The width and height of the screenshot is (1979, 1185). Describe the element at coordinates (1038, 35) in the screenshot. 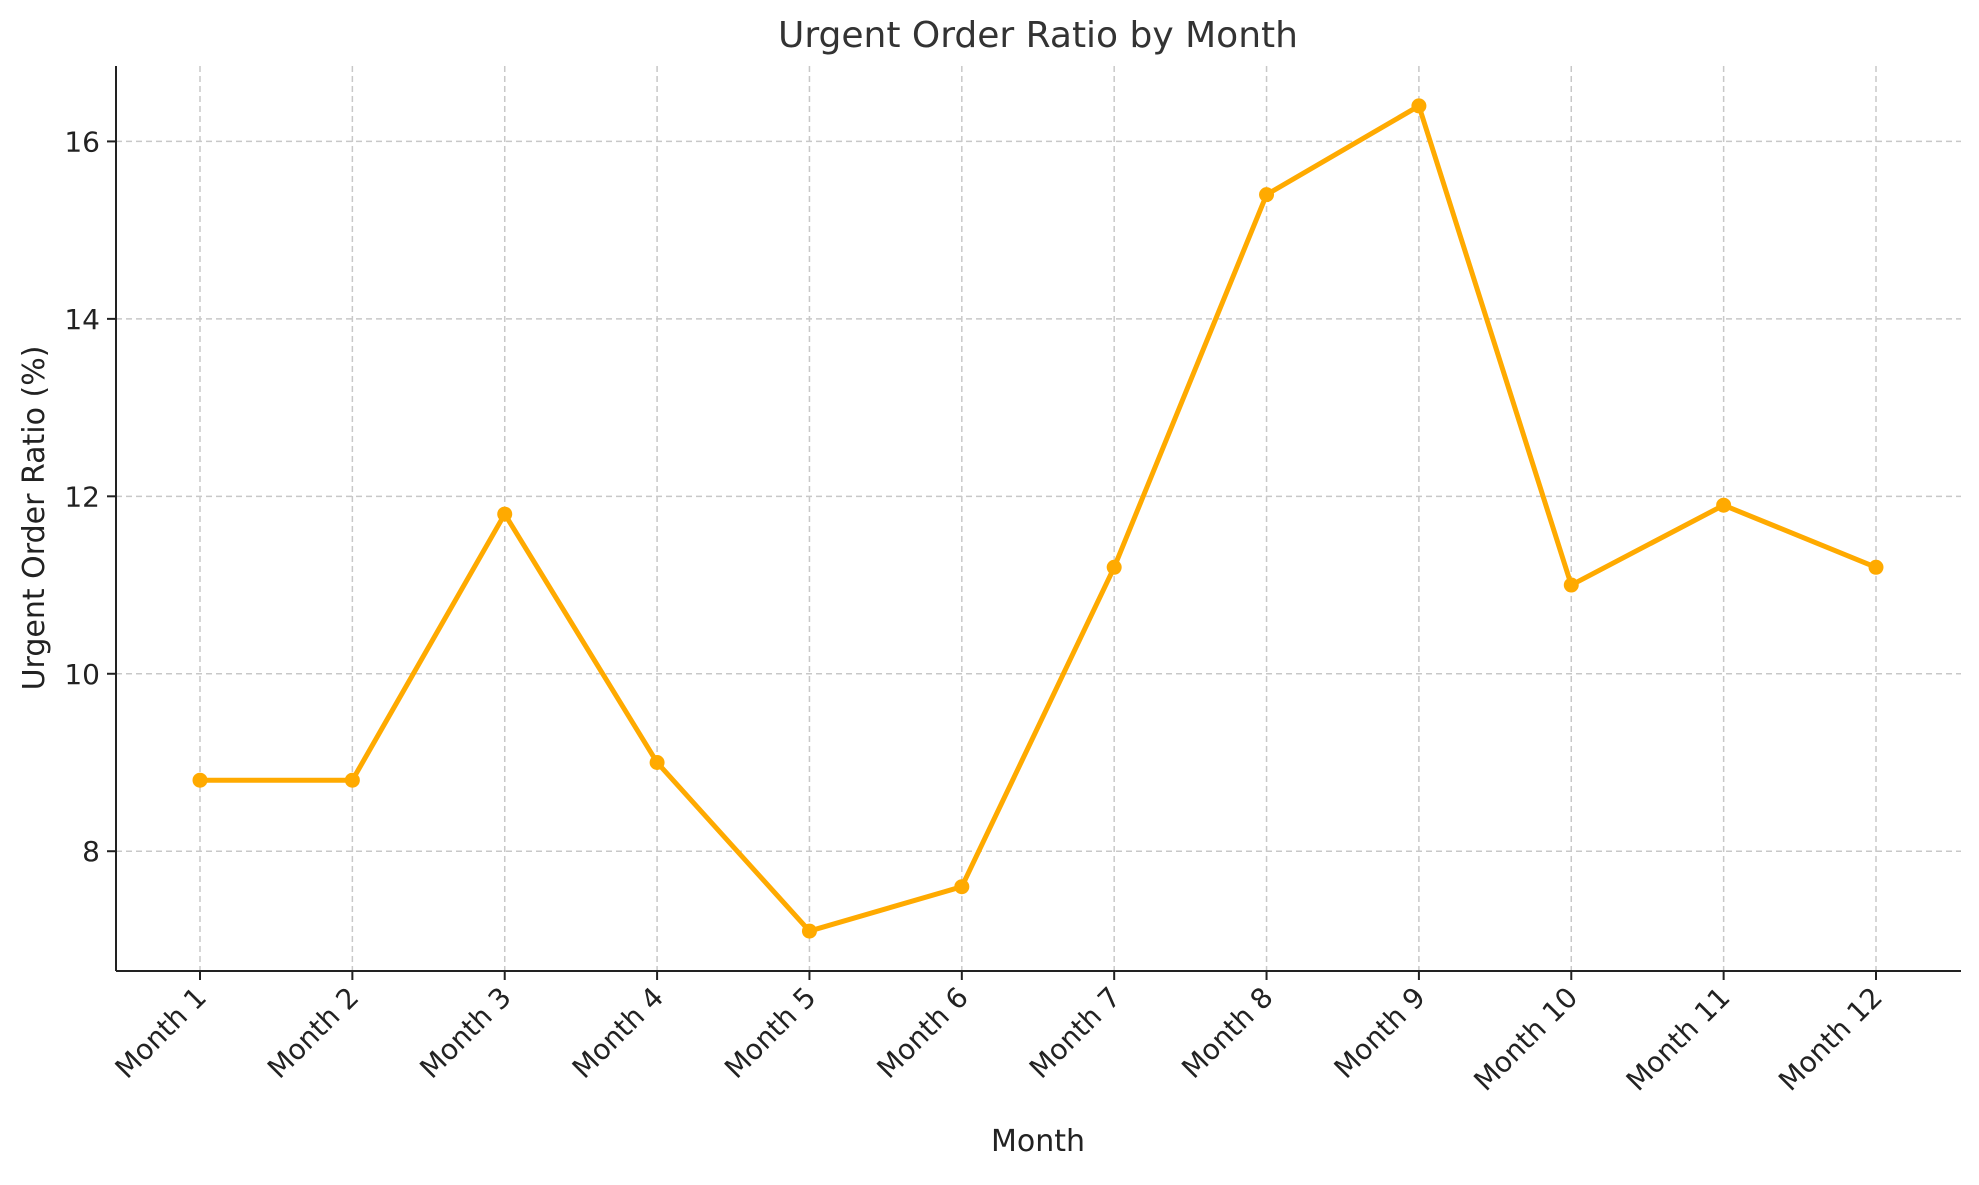

I see `chart-title: Urgent Order Ratio by Month` at that location.